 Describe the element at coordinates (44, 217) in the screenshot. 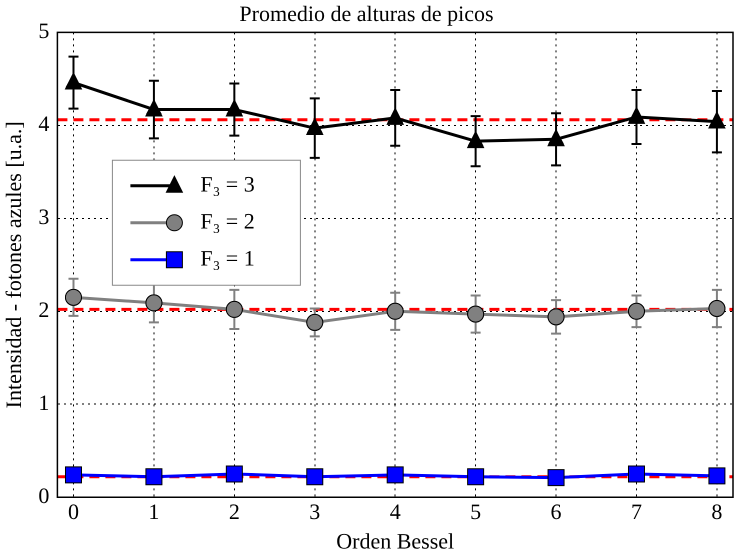

I see `y-tick-label: 3` at that location.